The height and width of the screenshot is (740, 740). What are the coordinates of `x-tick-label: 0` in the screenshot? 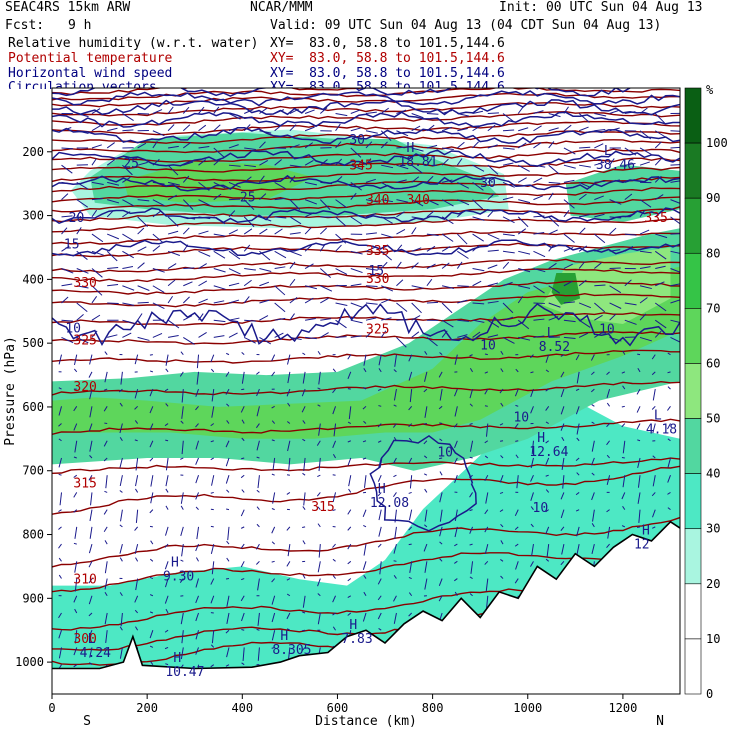 It's located at (51, 708).